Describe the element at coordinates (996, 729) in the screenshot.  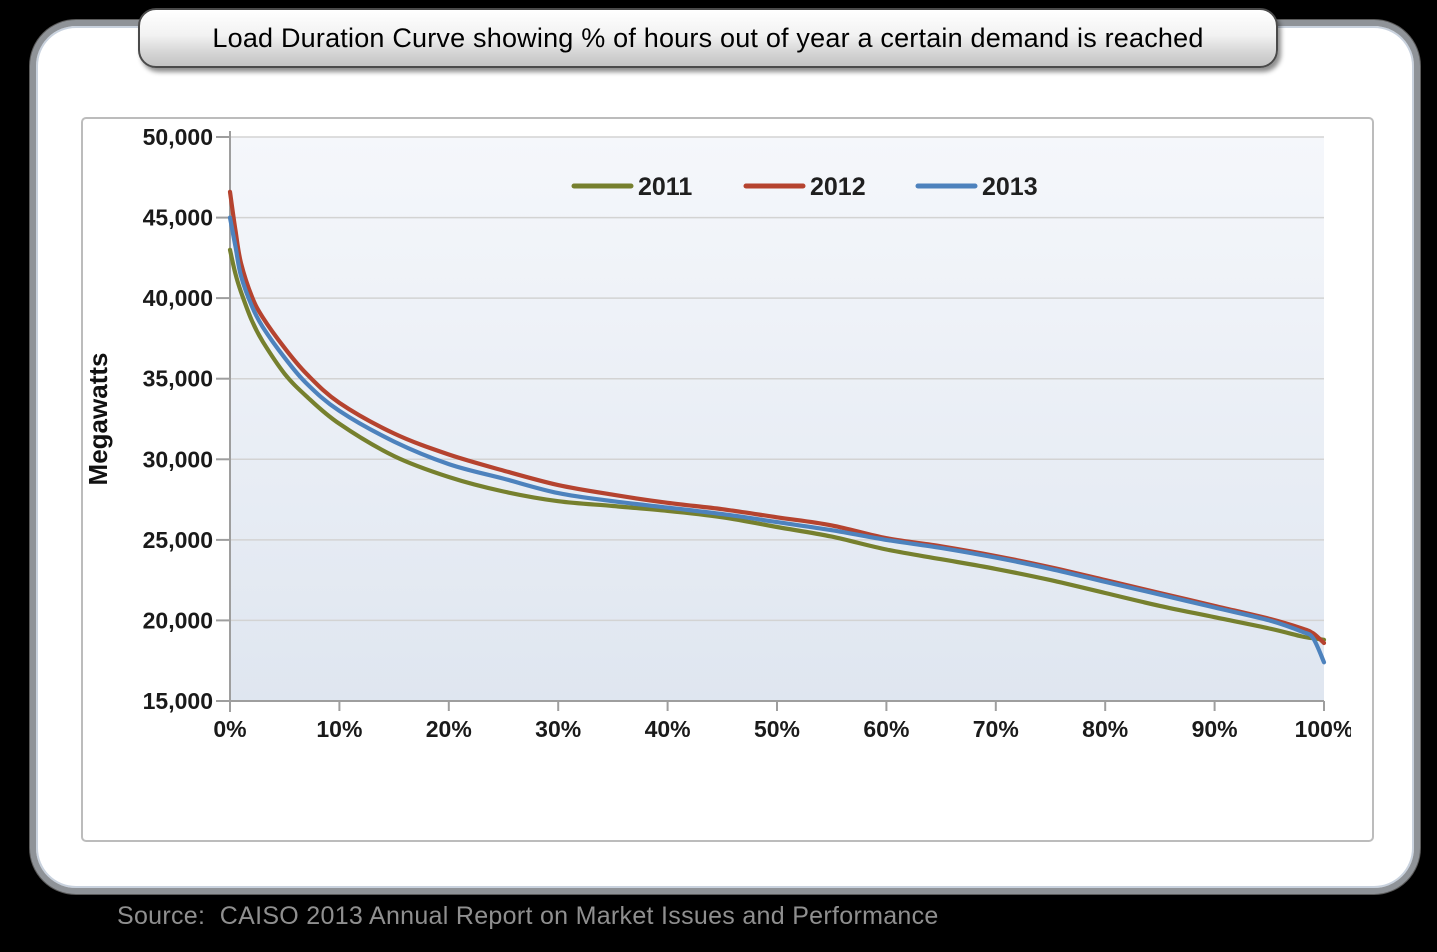
I see `x-tick-label: 70%` at that location.